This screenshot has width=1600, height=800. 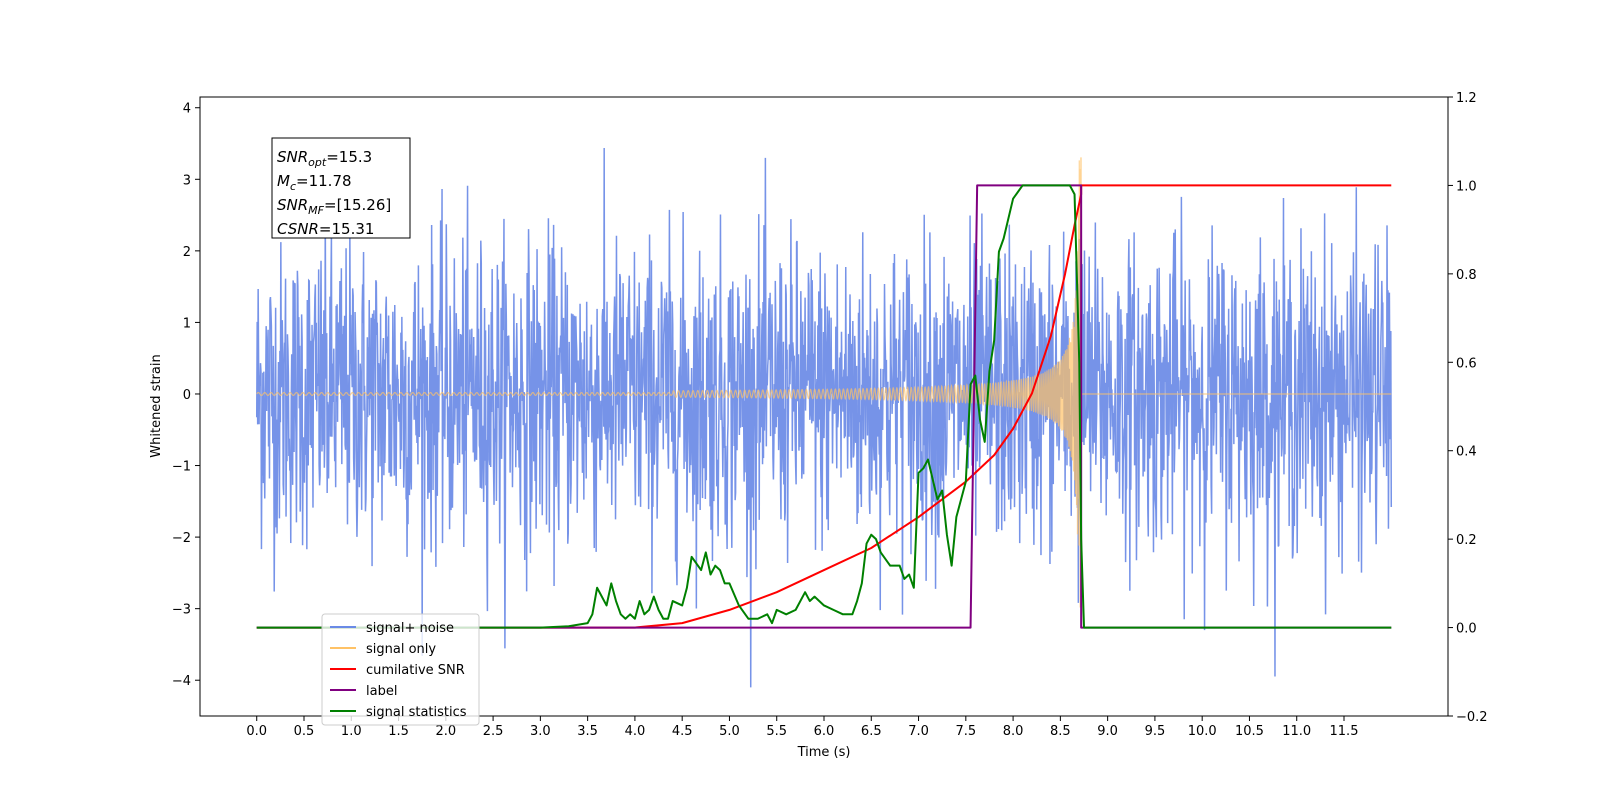 I want to click on legend-entry: cumilative SNR, so click(x=415, y=670).